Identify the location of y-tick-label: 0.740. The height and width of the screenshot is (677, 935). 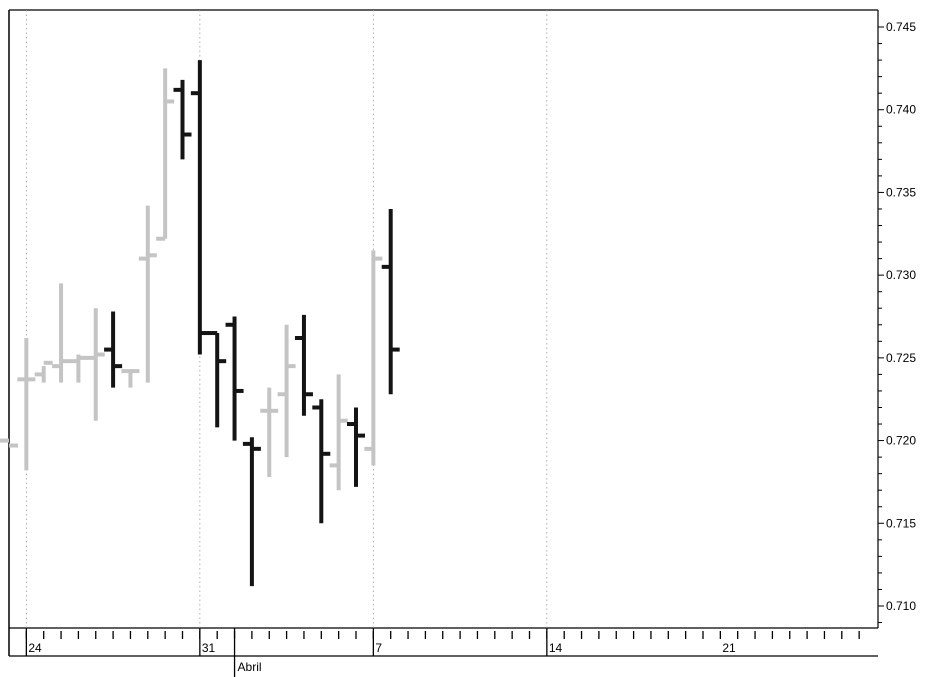
(901, 110).